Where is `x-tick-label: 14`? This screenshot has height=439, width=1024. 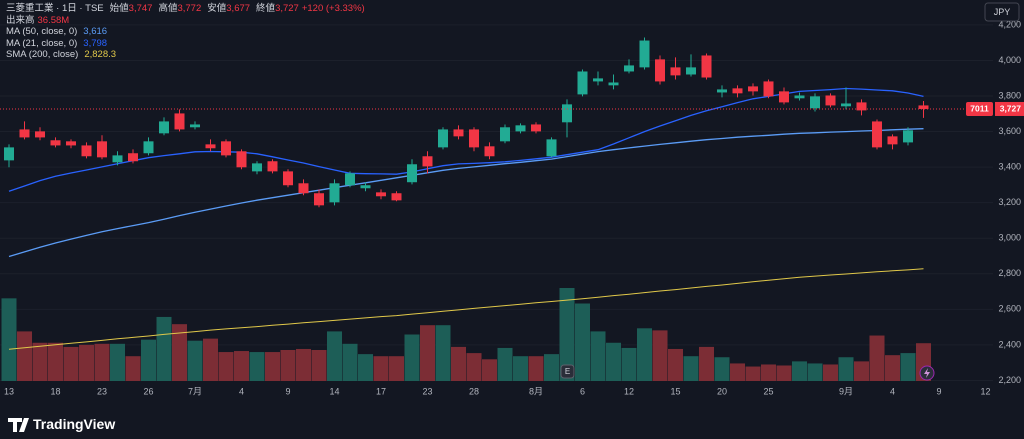 x-tick-label: 14 is located at coordinates (334, 391).